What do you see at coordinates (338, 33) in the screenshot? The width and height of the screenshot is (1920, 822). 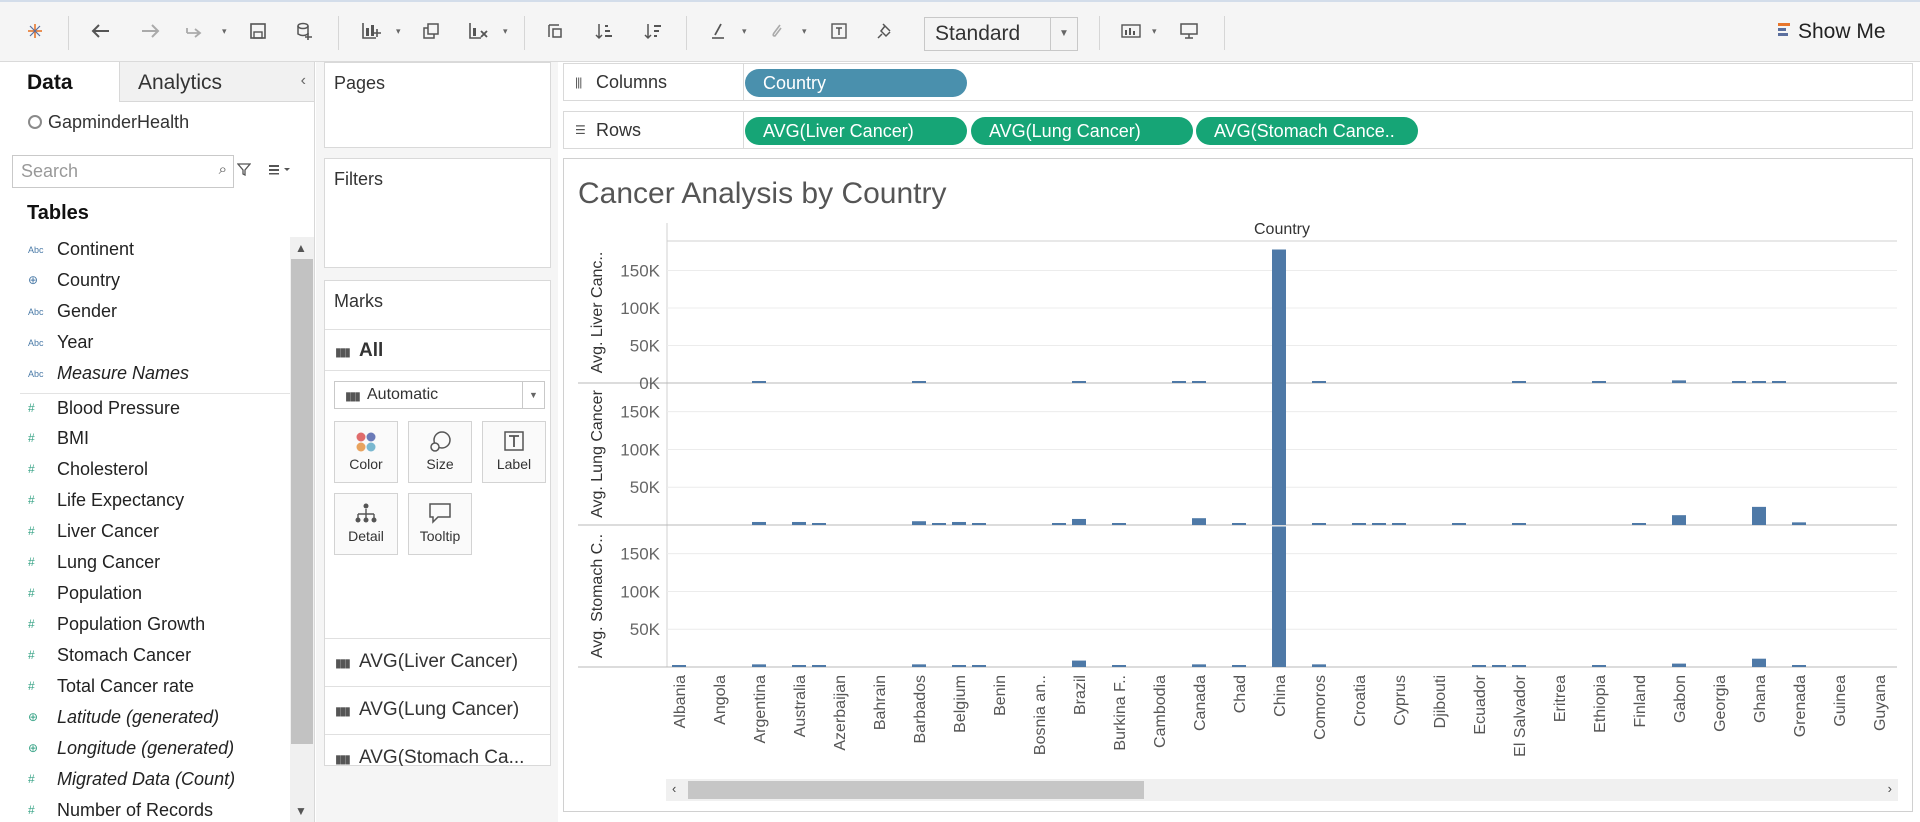 I see `toolbar-separator` at bounding box center [338, 33].